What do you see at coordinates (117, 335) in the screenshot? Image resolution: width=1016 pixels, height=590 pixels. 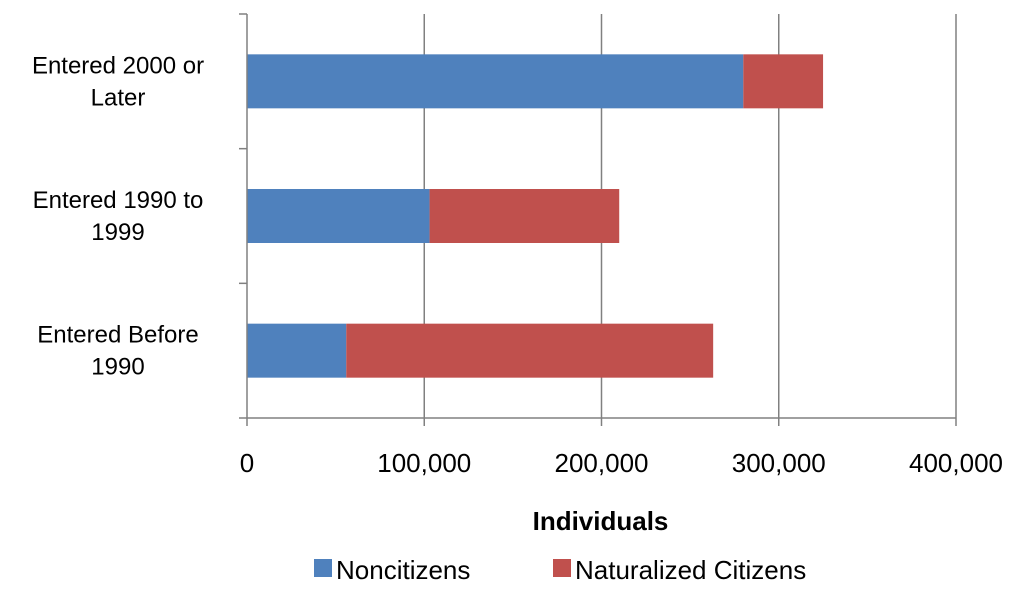 I see `category-label-line: Entered Before` at bounding box center [117, 335].